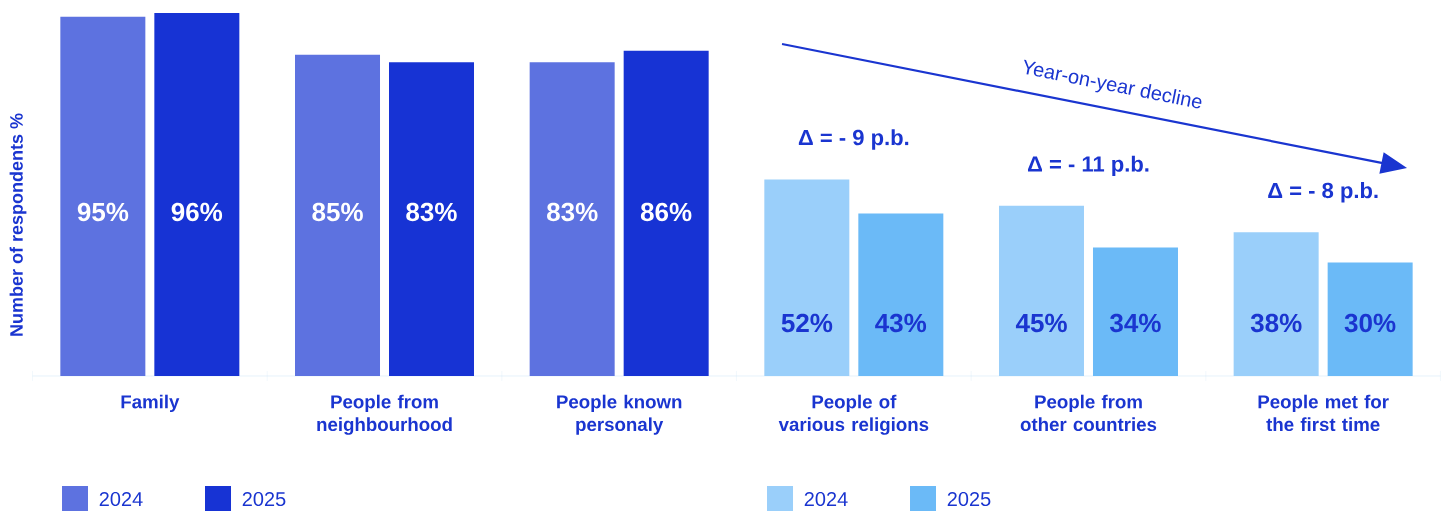 The image size is (1451, 511). What do you see at coordinates (337, 212) in the screenshot?
I see `data-label: 85%` at bounding box center [337, 212].